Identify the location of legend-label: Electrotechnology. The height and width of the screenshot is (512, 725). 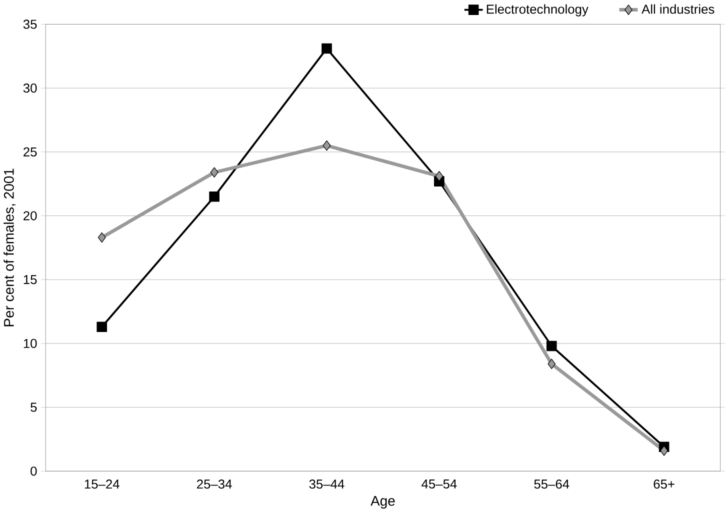
(537, 10).